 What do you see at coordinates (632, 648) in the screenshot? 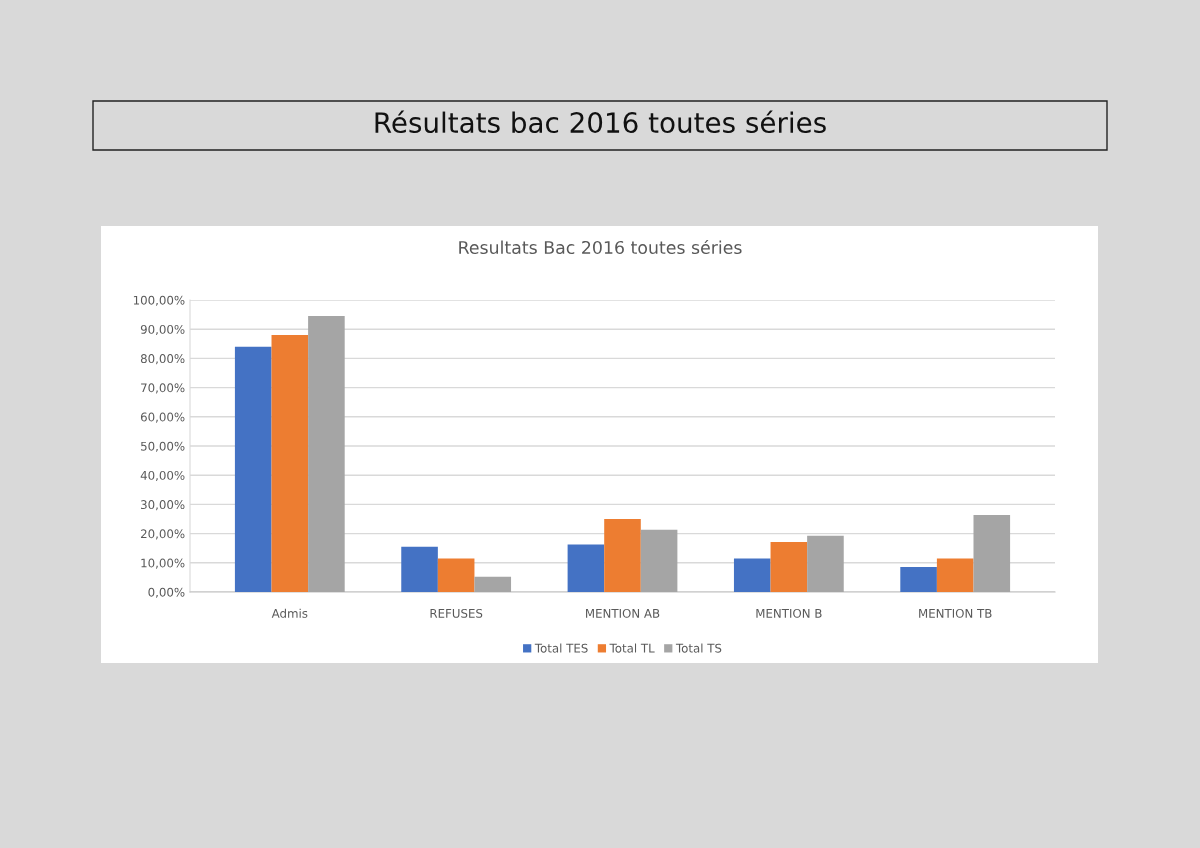
I see `legend-label: Total TL` at bounding box center [632, 648].